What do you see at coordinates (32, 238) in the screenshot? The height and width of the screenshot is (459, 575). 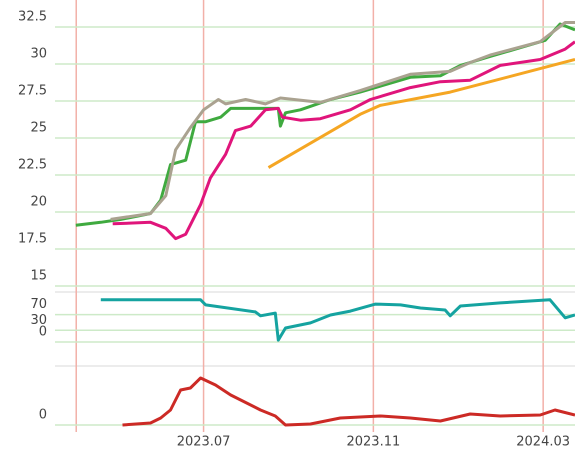 I see `y-tick-label: 17.5` at bounding box center [32, 238].